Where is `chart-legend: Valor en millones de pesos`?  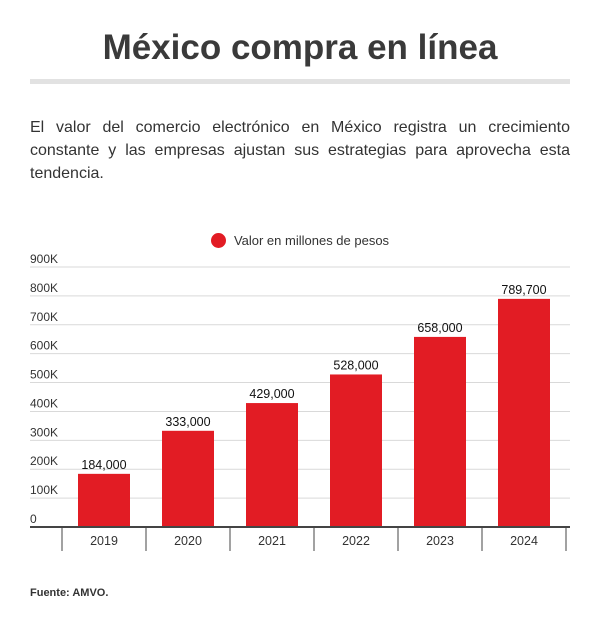
chart-legend: Valor en millones de pesos is located at coordinates (300, 240).